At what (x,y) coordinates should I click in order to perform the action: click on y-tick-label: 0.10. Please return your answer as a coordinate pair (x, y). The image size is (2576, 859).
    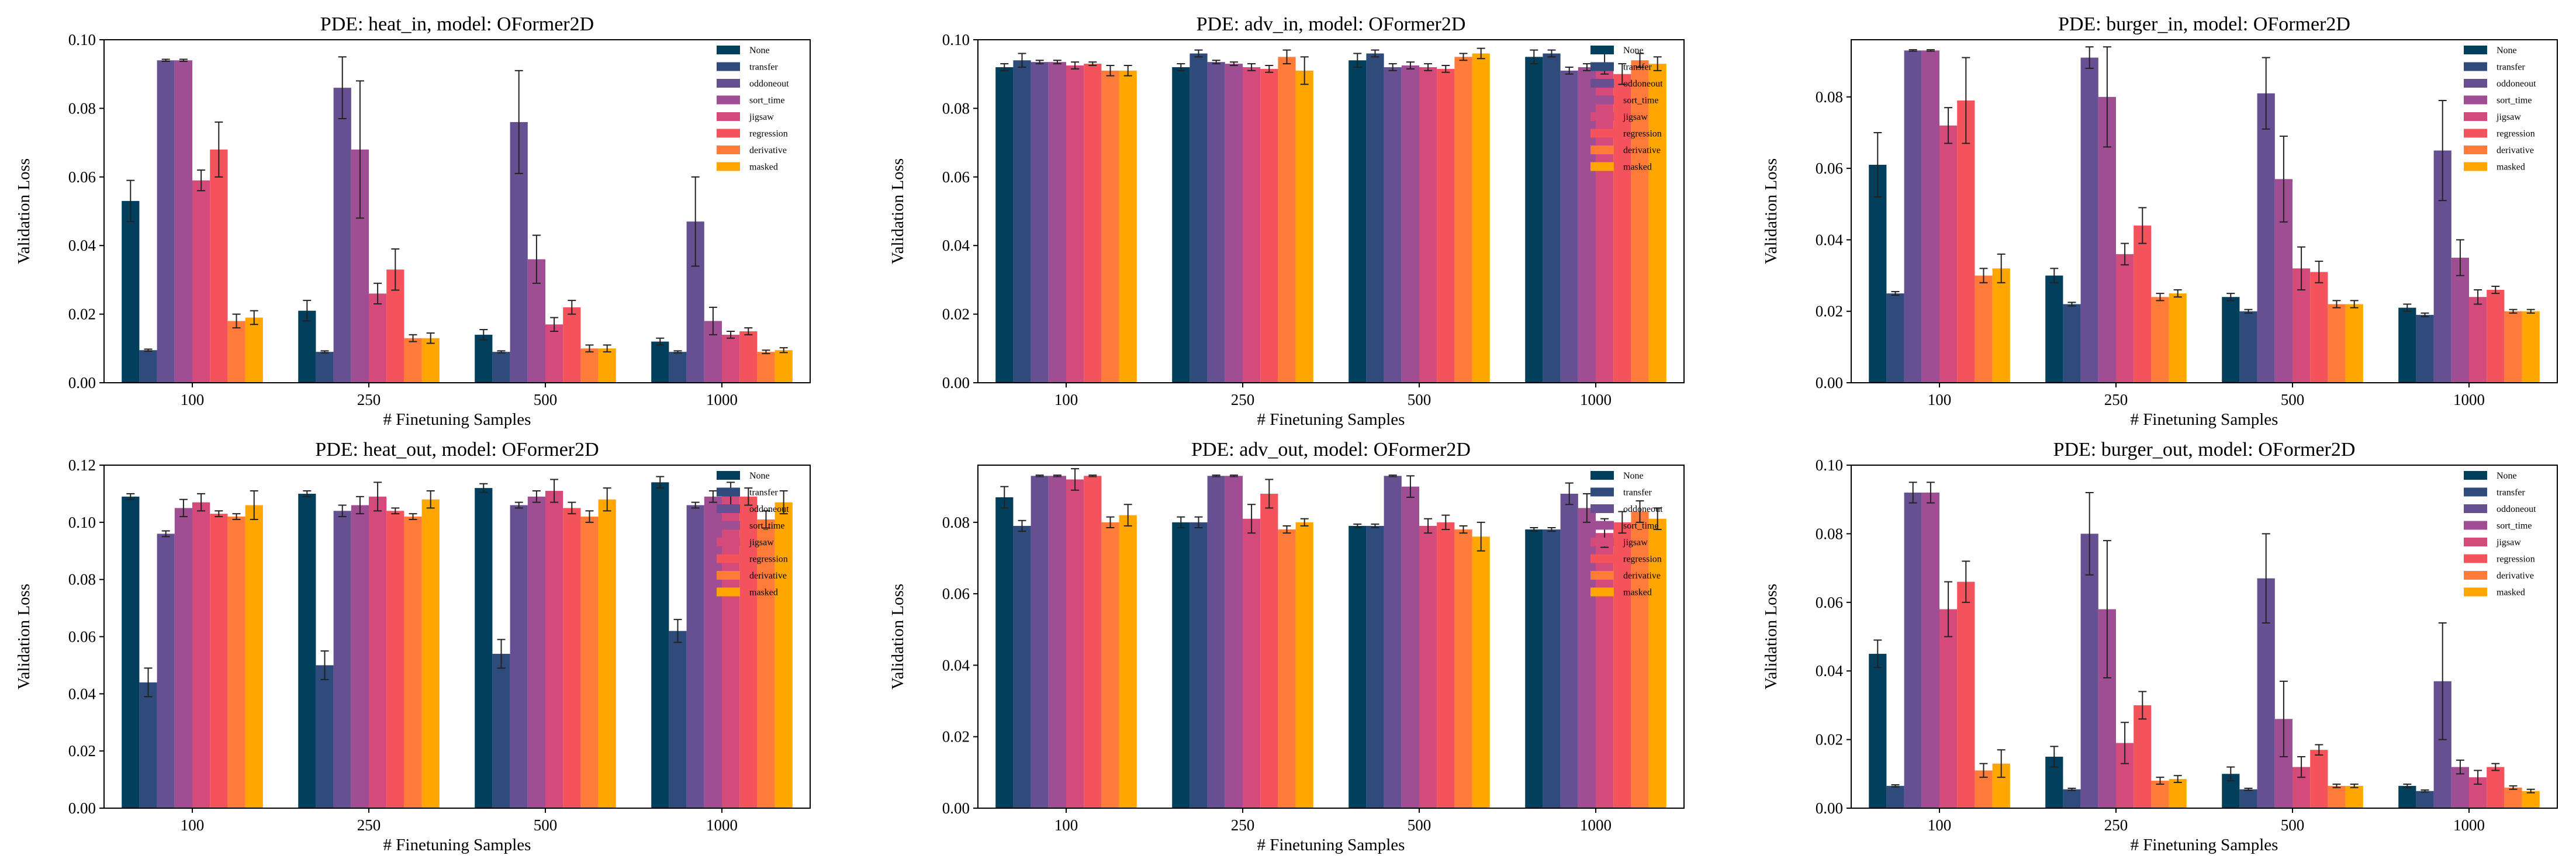
    Looking at the image, I should click on (82, 40).